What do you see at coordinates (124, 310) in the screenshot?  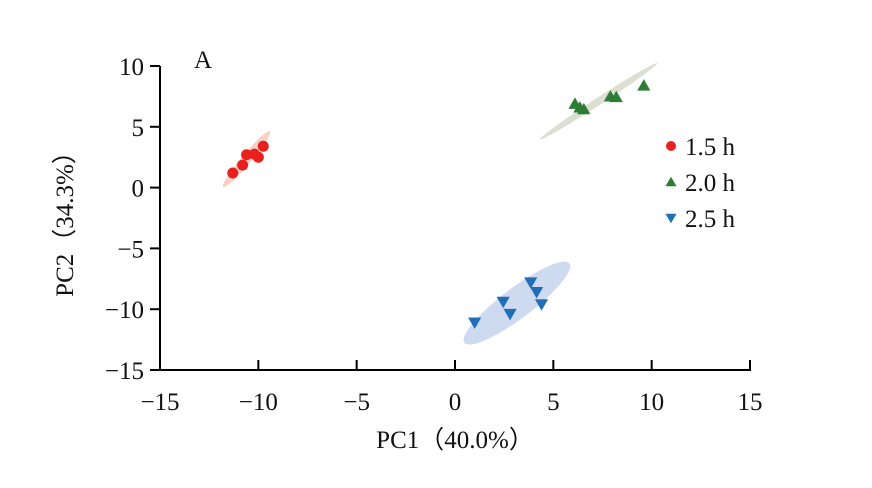 I see `y-tick-label: −10` at bounding box center [124, 310].